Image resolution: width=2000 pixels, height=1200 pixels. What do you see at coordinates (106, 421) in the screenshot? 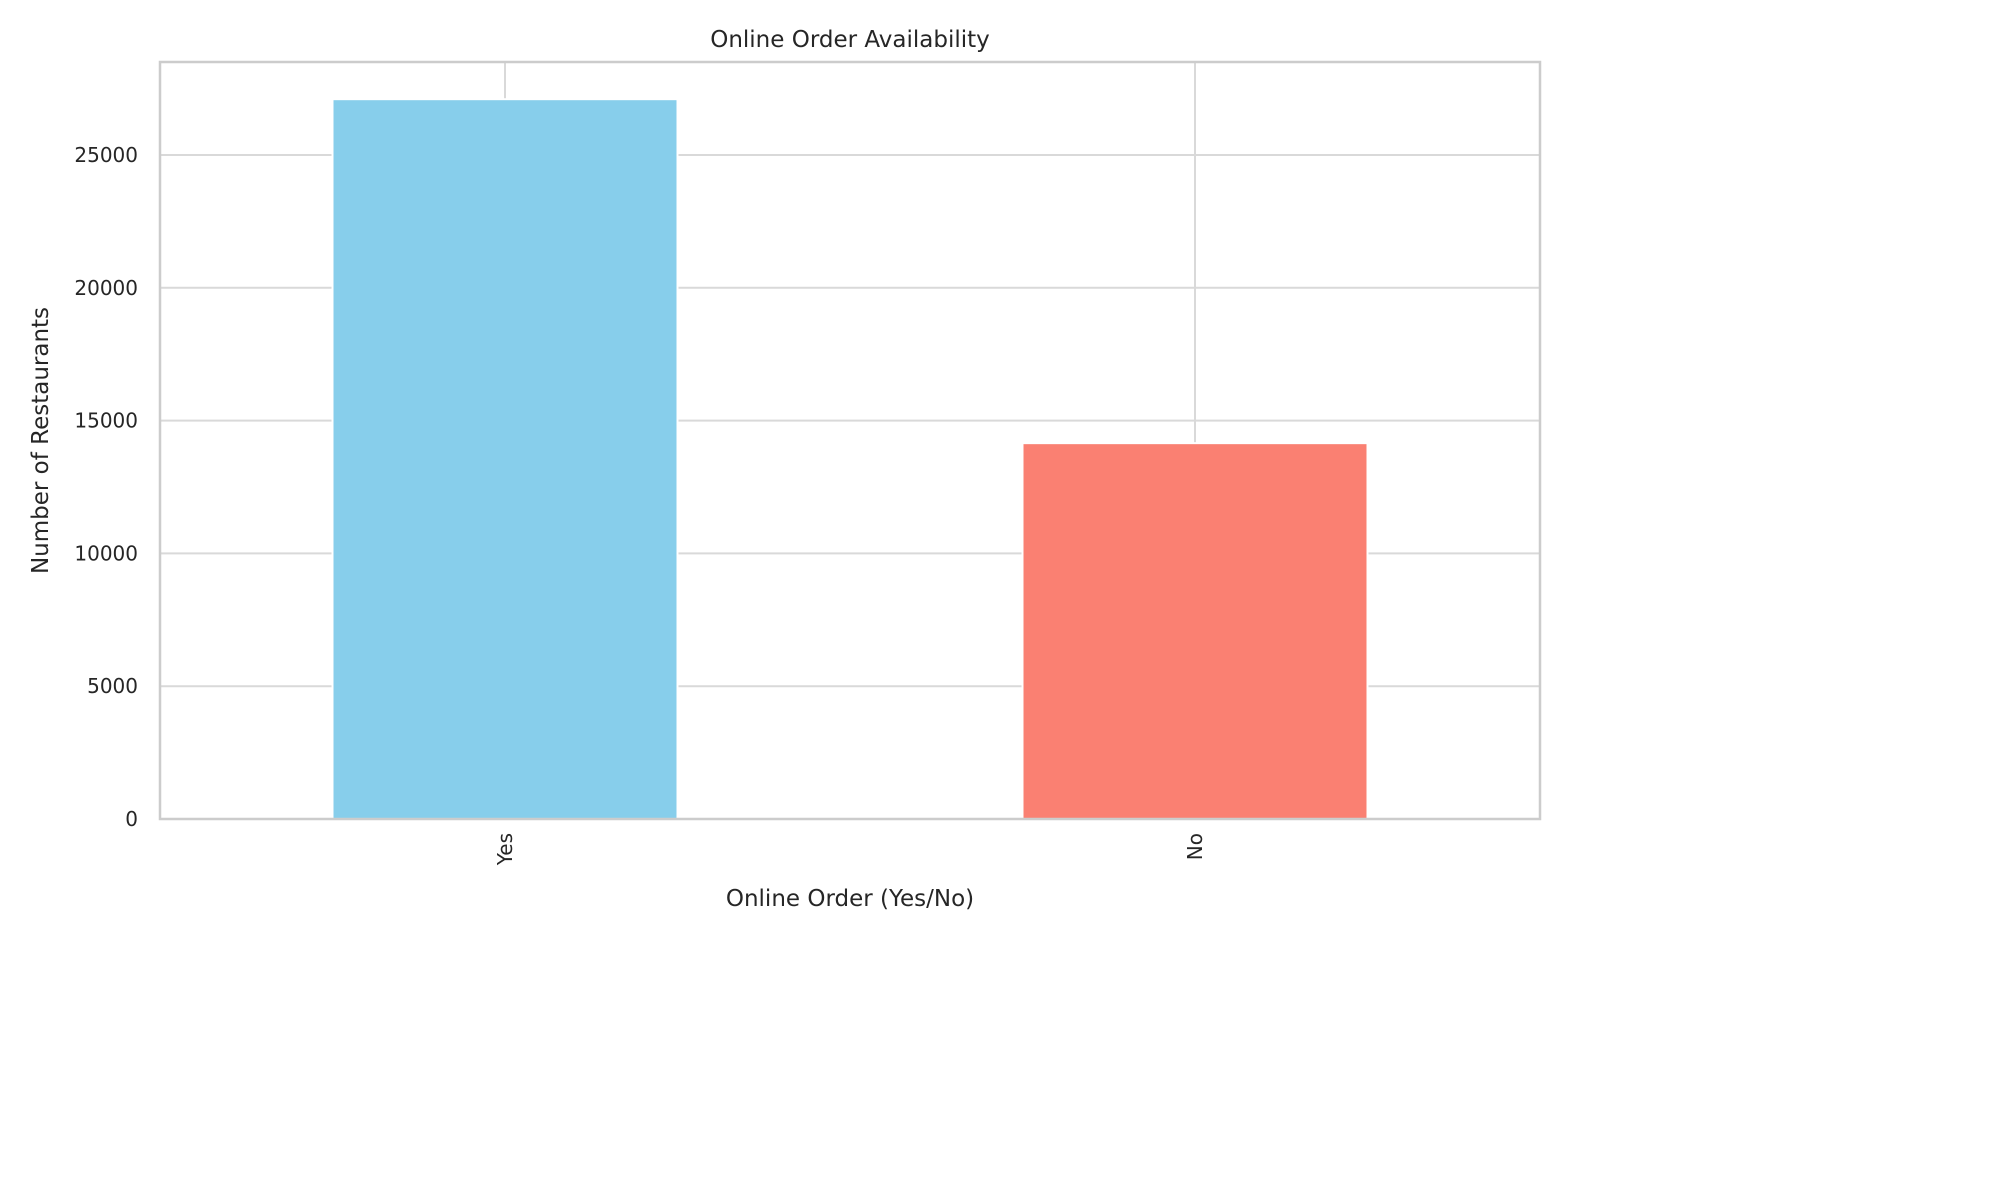
I see `y-tick-label: 15000` at bounding box center [106, 421].